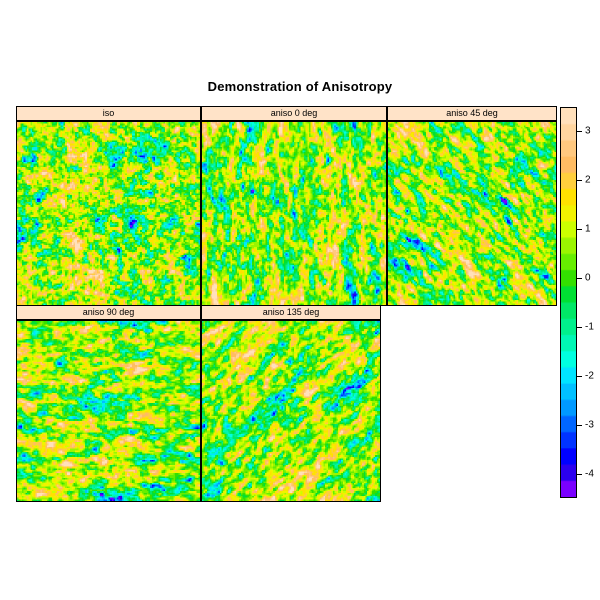 Image resolution: width=600 pixels, height=600 pixels. What do you see at coordinates (108, 312) in the screenshot?
I see `panel-strip-label: aniso 90 deg` at bounding box center [108, 312].